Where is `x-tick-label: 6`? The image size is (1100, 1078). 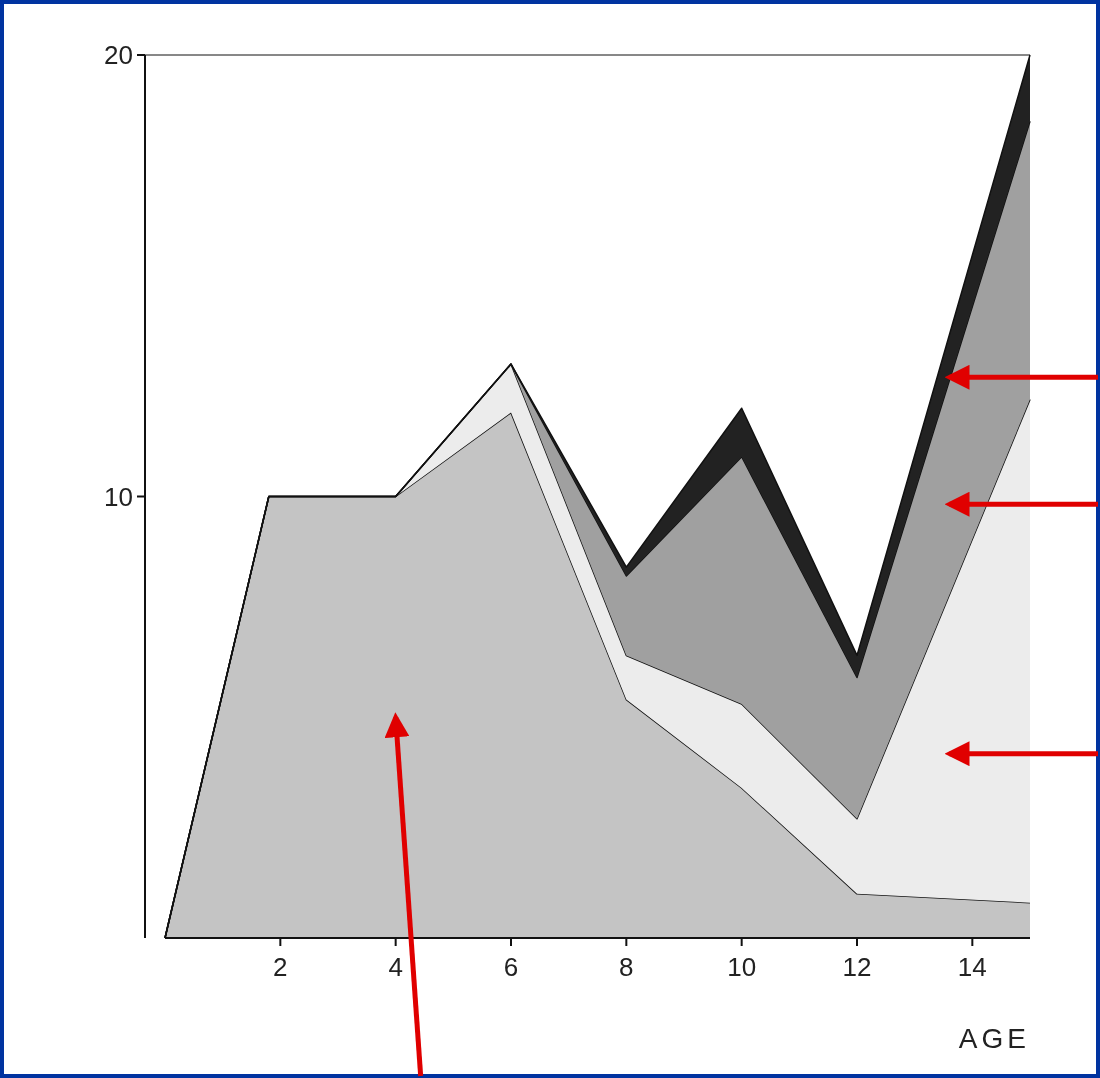
x-tick-label: 6 is located at coordinates (511, 967).